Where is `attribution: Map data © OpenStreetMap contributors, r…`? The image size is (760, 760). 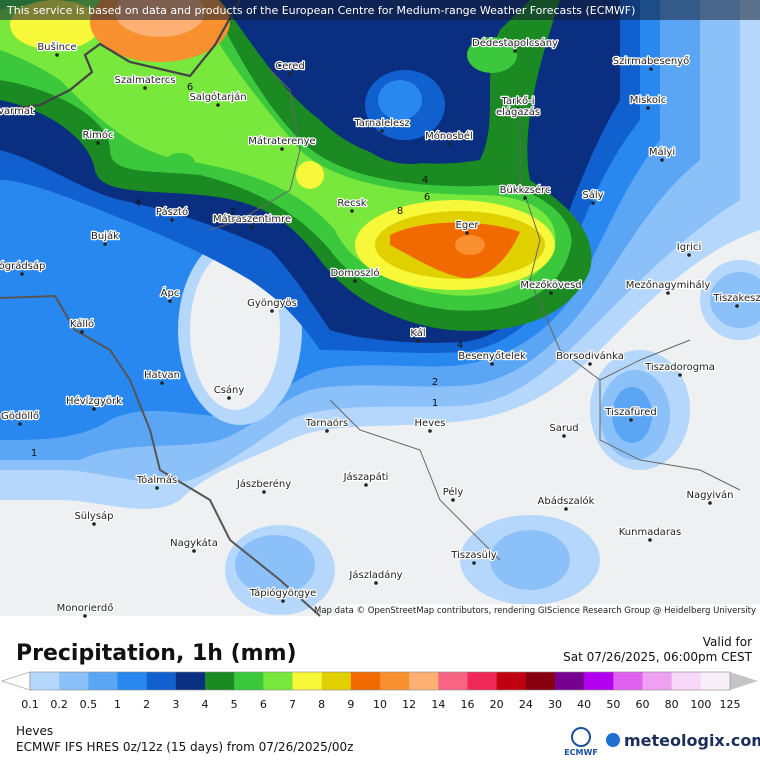
attribution: Map data © OpenStreetMap contributors, r… is located at coordinates (535, 611).